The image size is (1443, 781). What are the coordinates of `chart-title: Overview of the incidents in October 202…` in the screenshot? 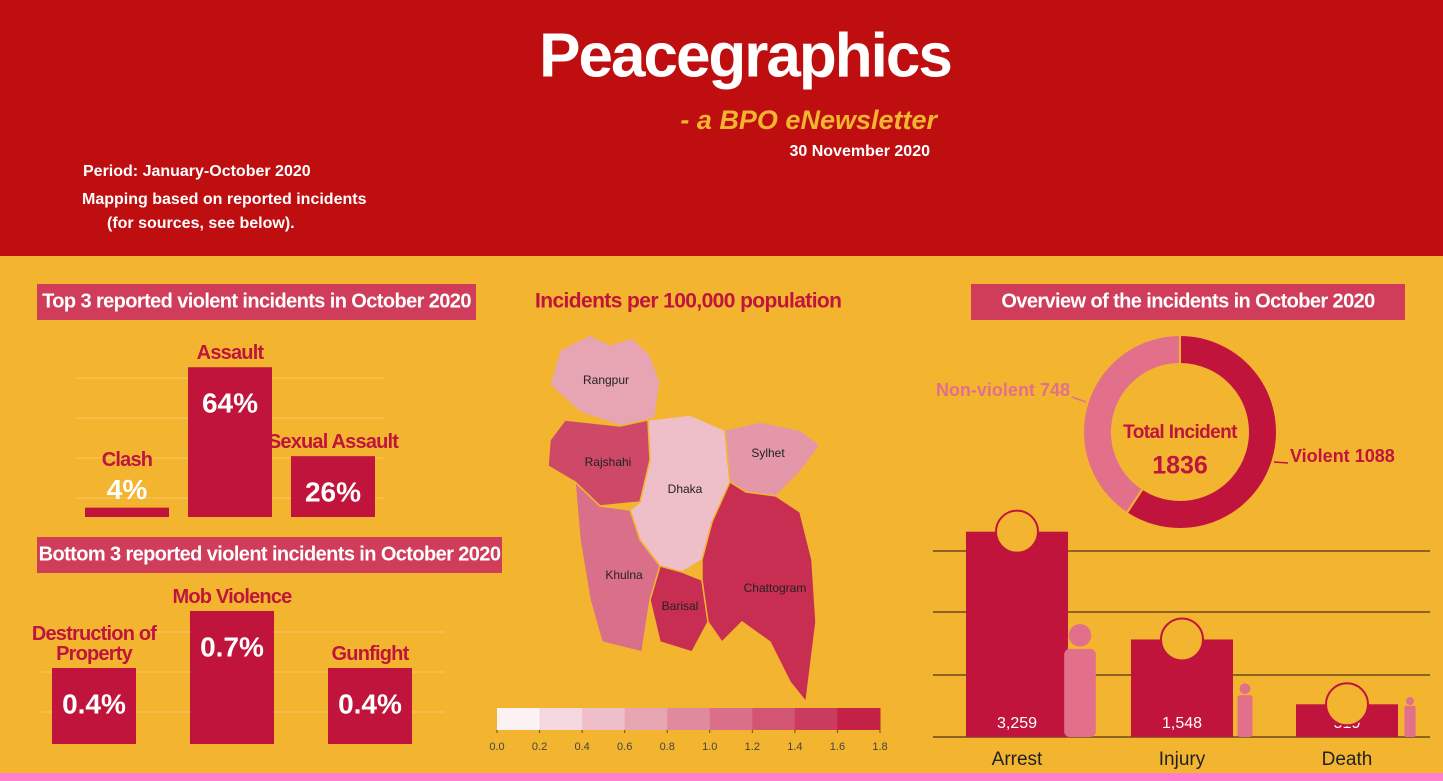 It's located at (1188, 301).